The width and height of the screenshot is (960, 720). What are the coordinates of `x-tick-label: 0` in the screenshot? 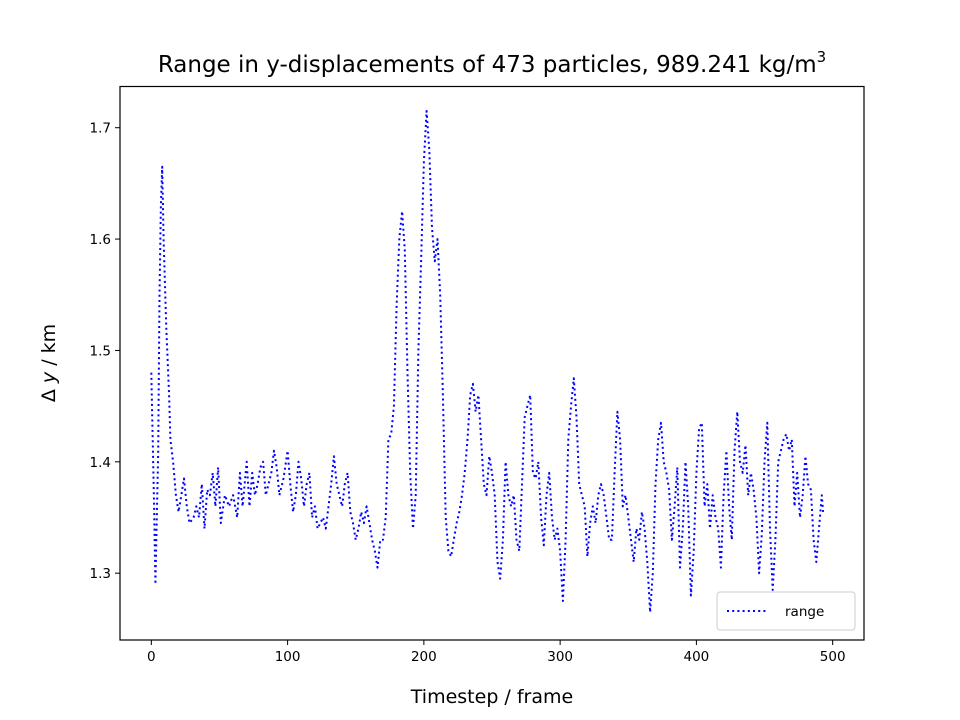 It's located at (151, 657).